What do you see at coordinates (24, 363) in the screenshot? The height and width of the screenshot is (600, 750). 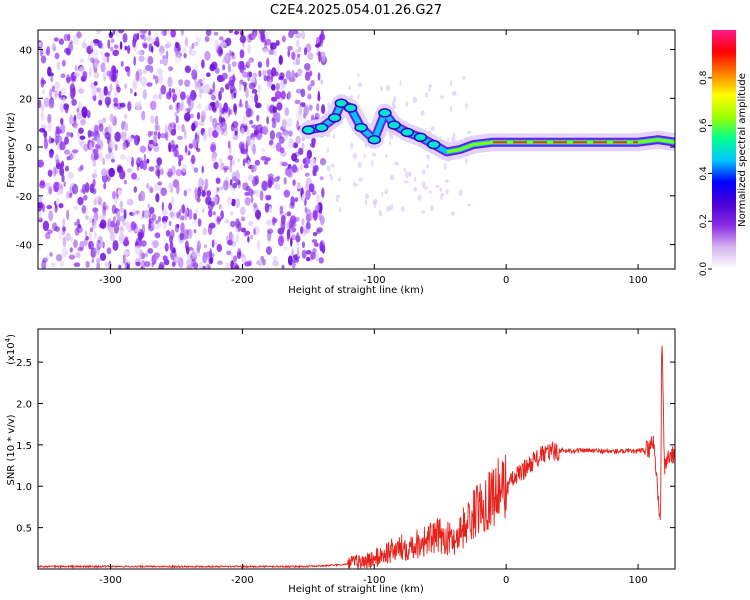 I see `y-tick-label: 2.5` at bounding box center [24, 363].